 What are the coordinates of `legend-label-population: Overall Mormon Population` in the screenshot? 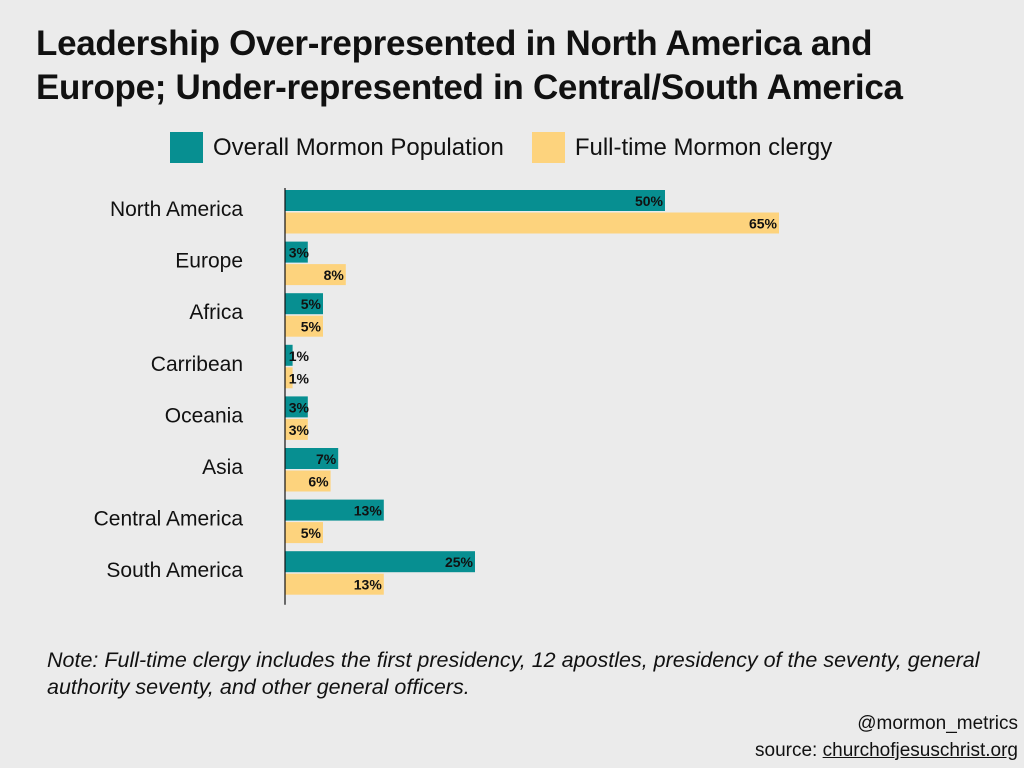 It's located at (358, 147).